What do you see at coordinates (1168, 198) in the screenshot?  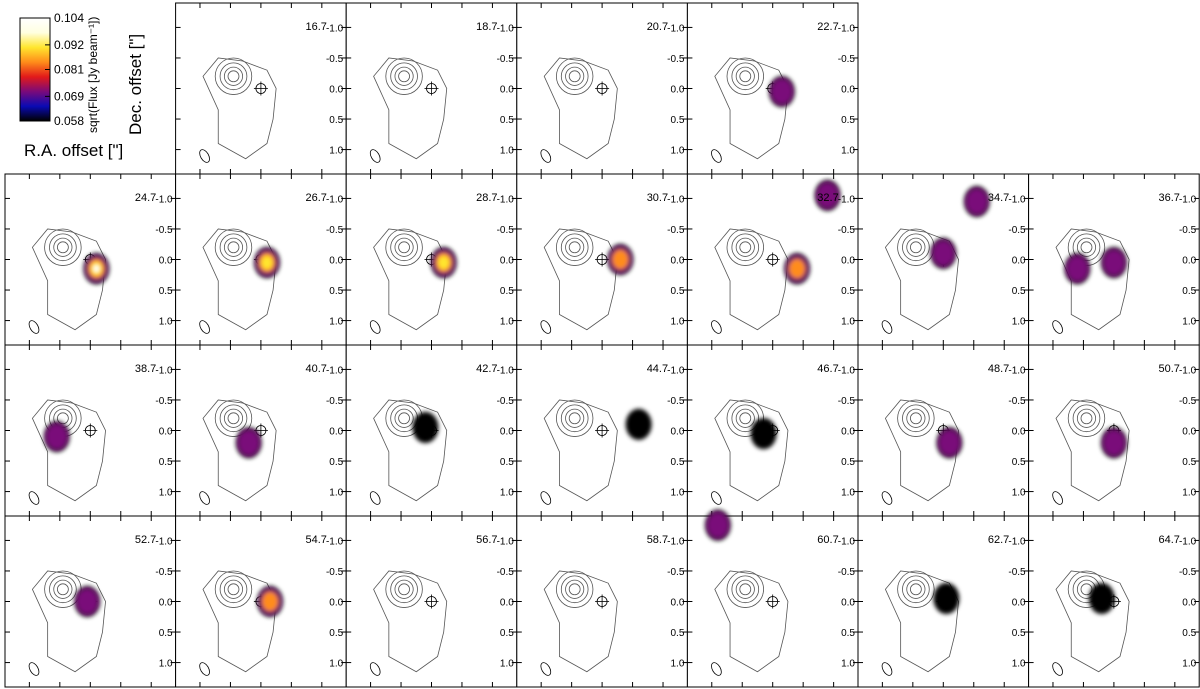 I see `channel-label: 36.7` at bounding box center [1168, 198].